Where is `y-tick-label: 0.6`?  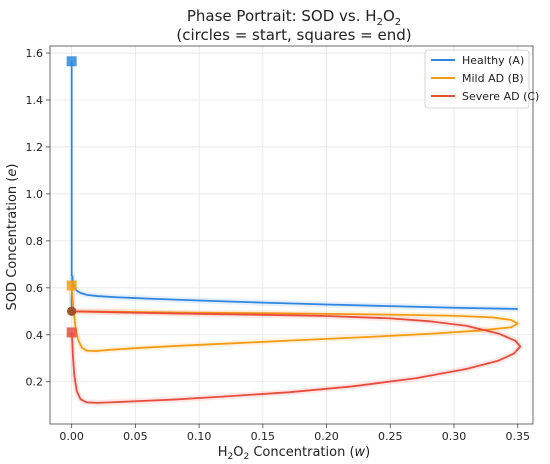
y-tick-label: 0.6 is located at coordinates (35, 288).